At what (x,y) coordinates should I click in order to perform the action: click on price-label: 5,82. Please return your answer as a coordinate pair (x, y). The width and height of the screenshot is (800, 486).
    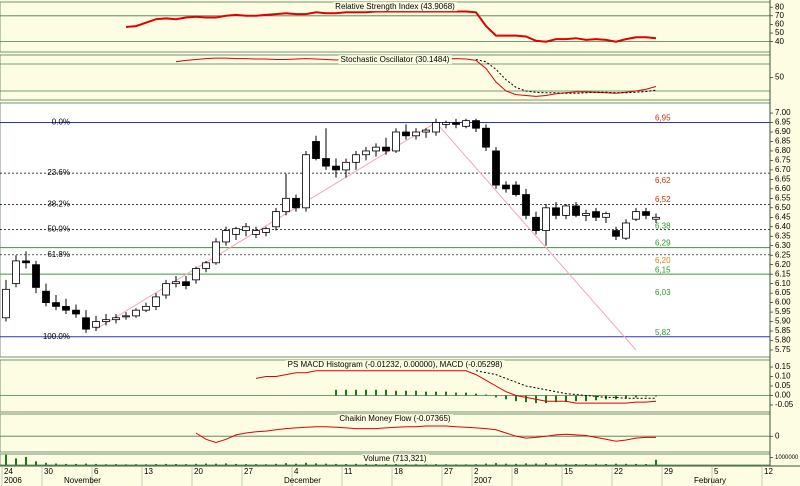
    Looking at the image, I should click on (663, 332).